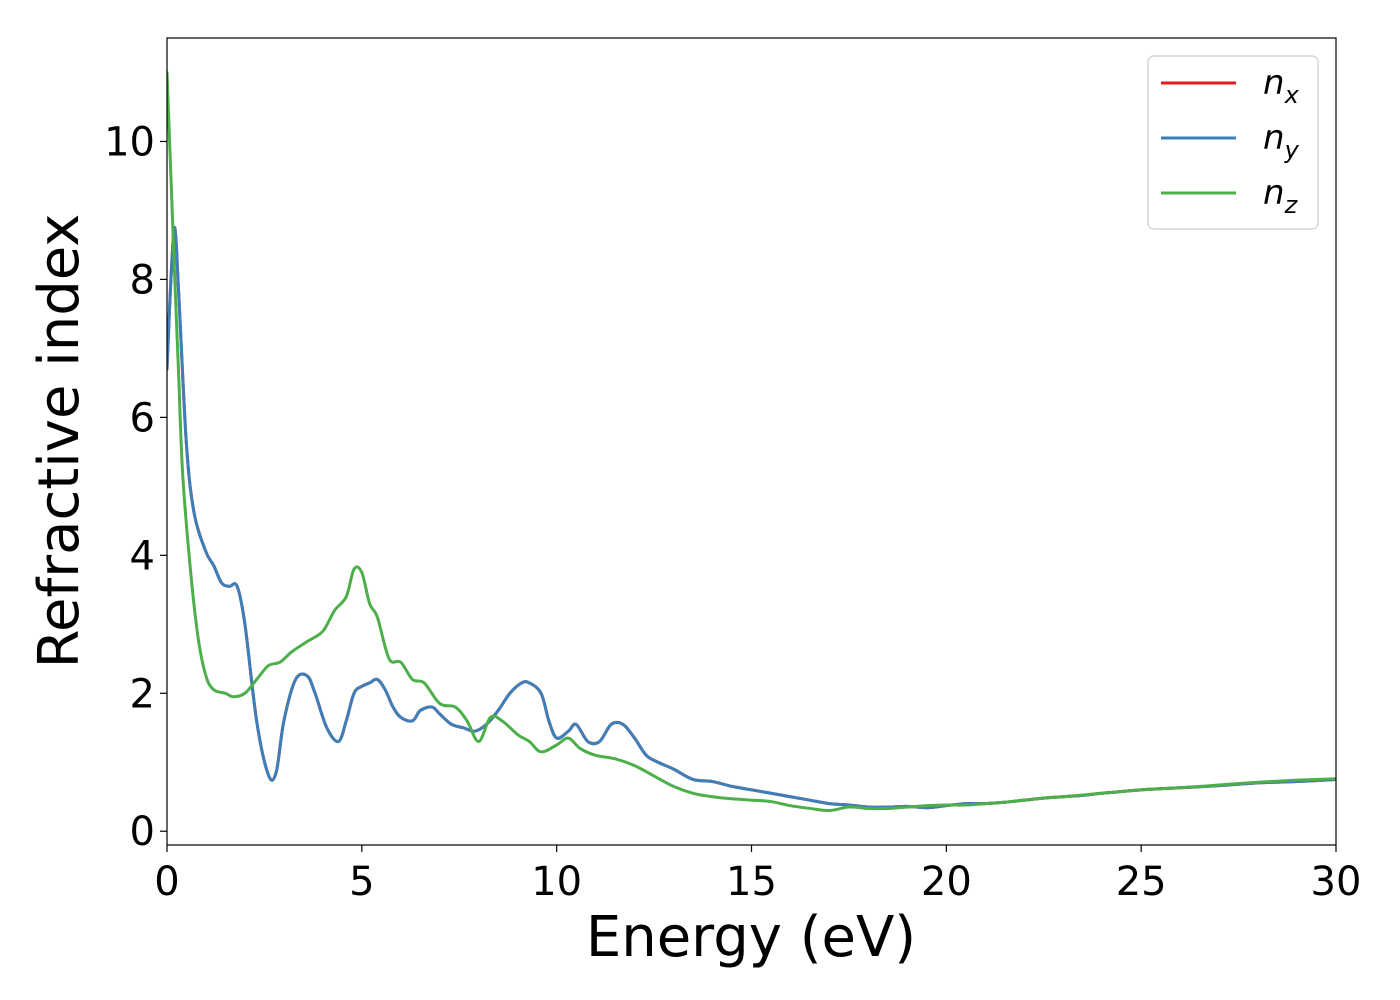  I want to click on y-tick-label: 10, so click(129, 142).